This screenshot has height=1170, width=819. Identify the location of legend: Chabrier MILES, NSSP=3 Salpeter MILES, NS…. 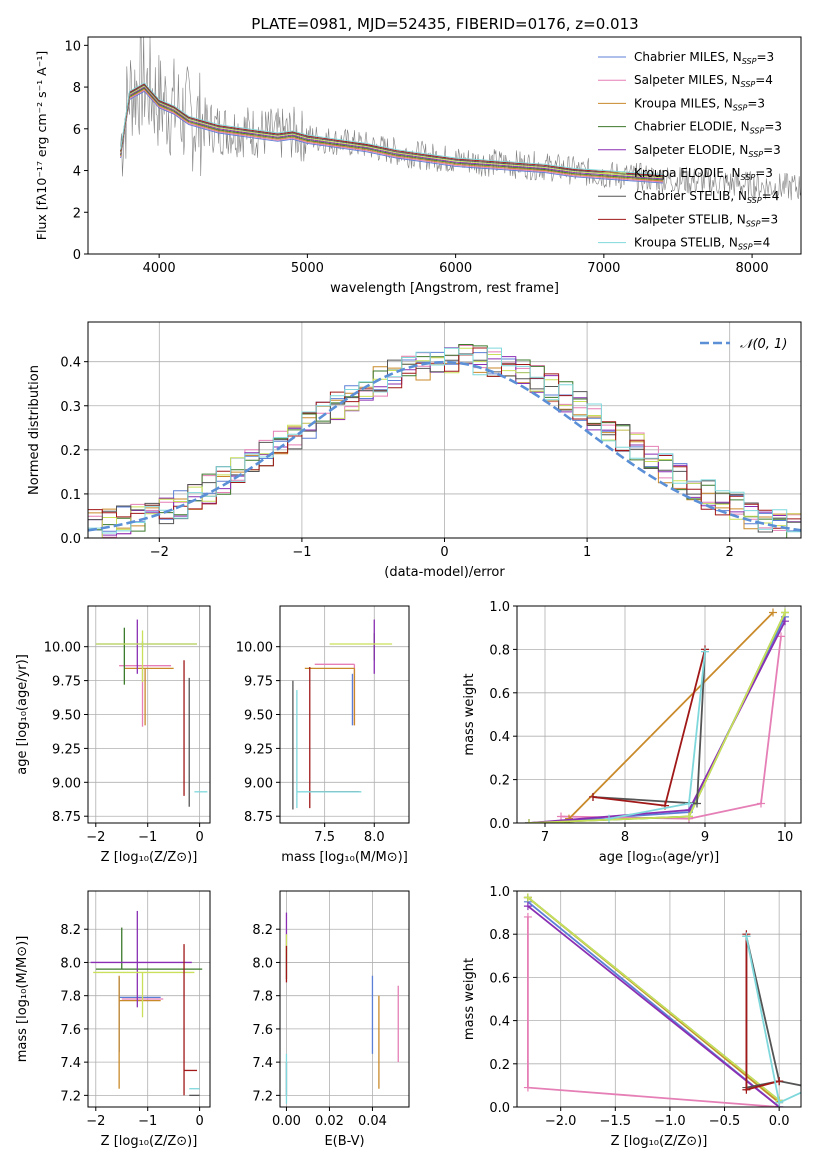
(690, 151).